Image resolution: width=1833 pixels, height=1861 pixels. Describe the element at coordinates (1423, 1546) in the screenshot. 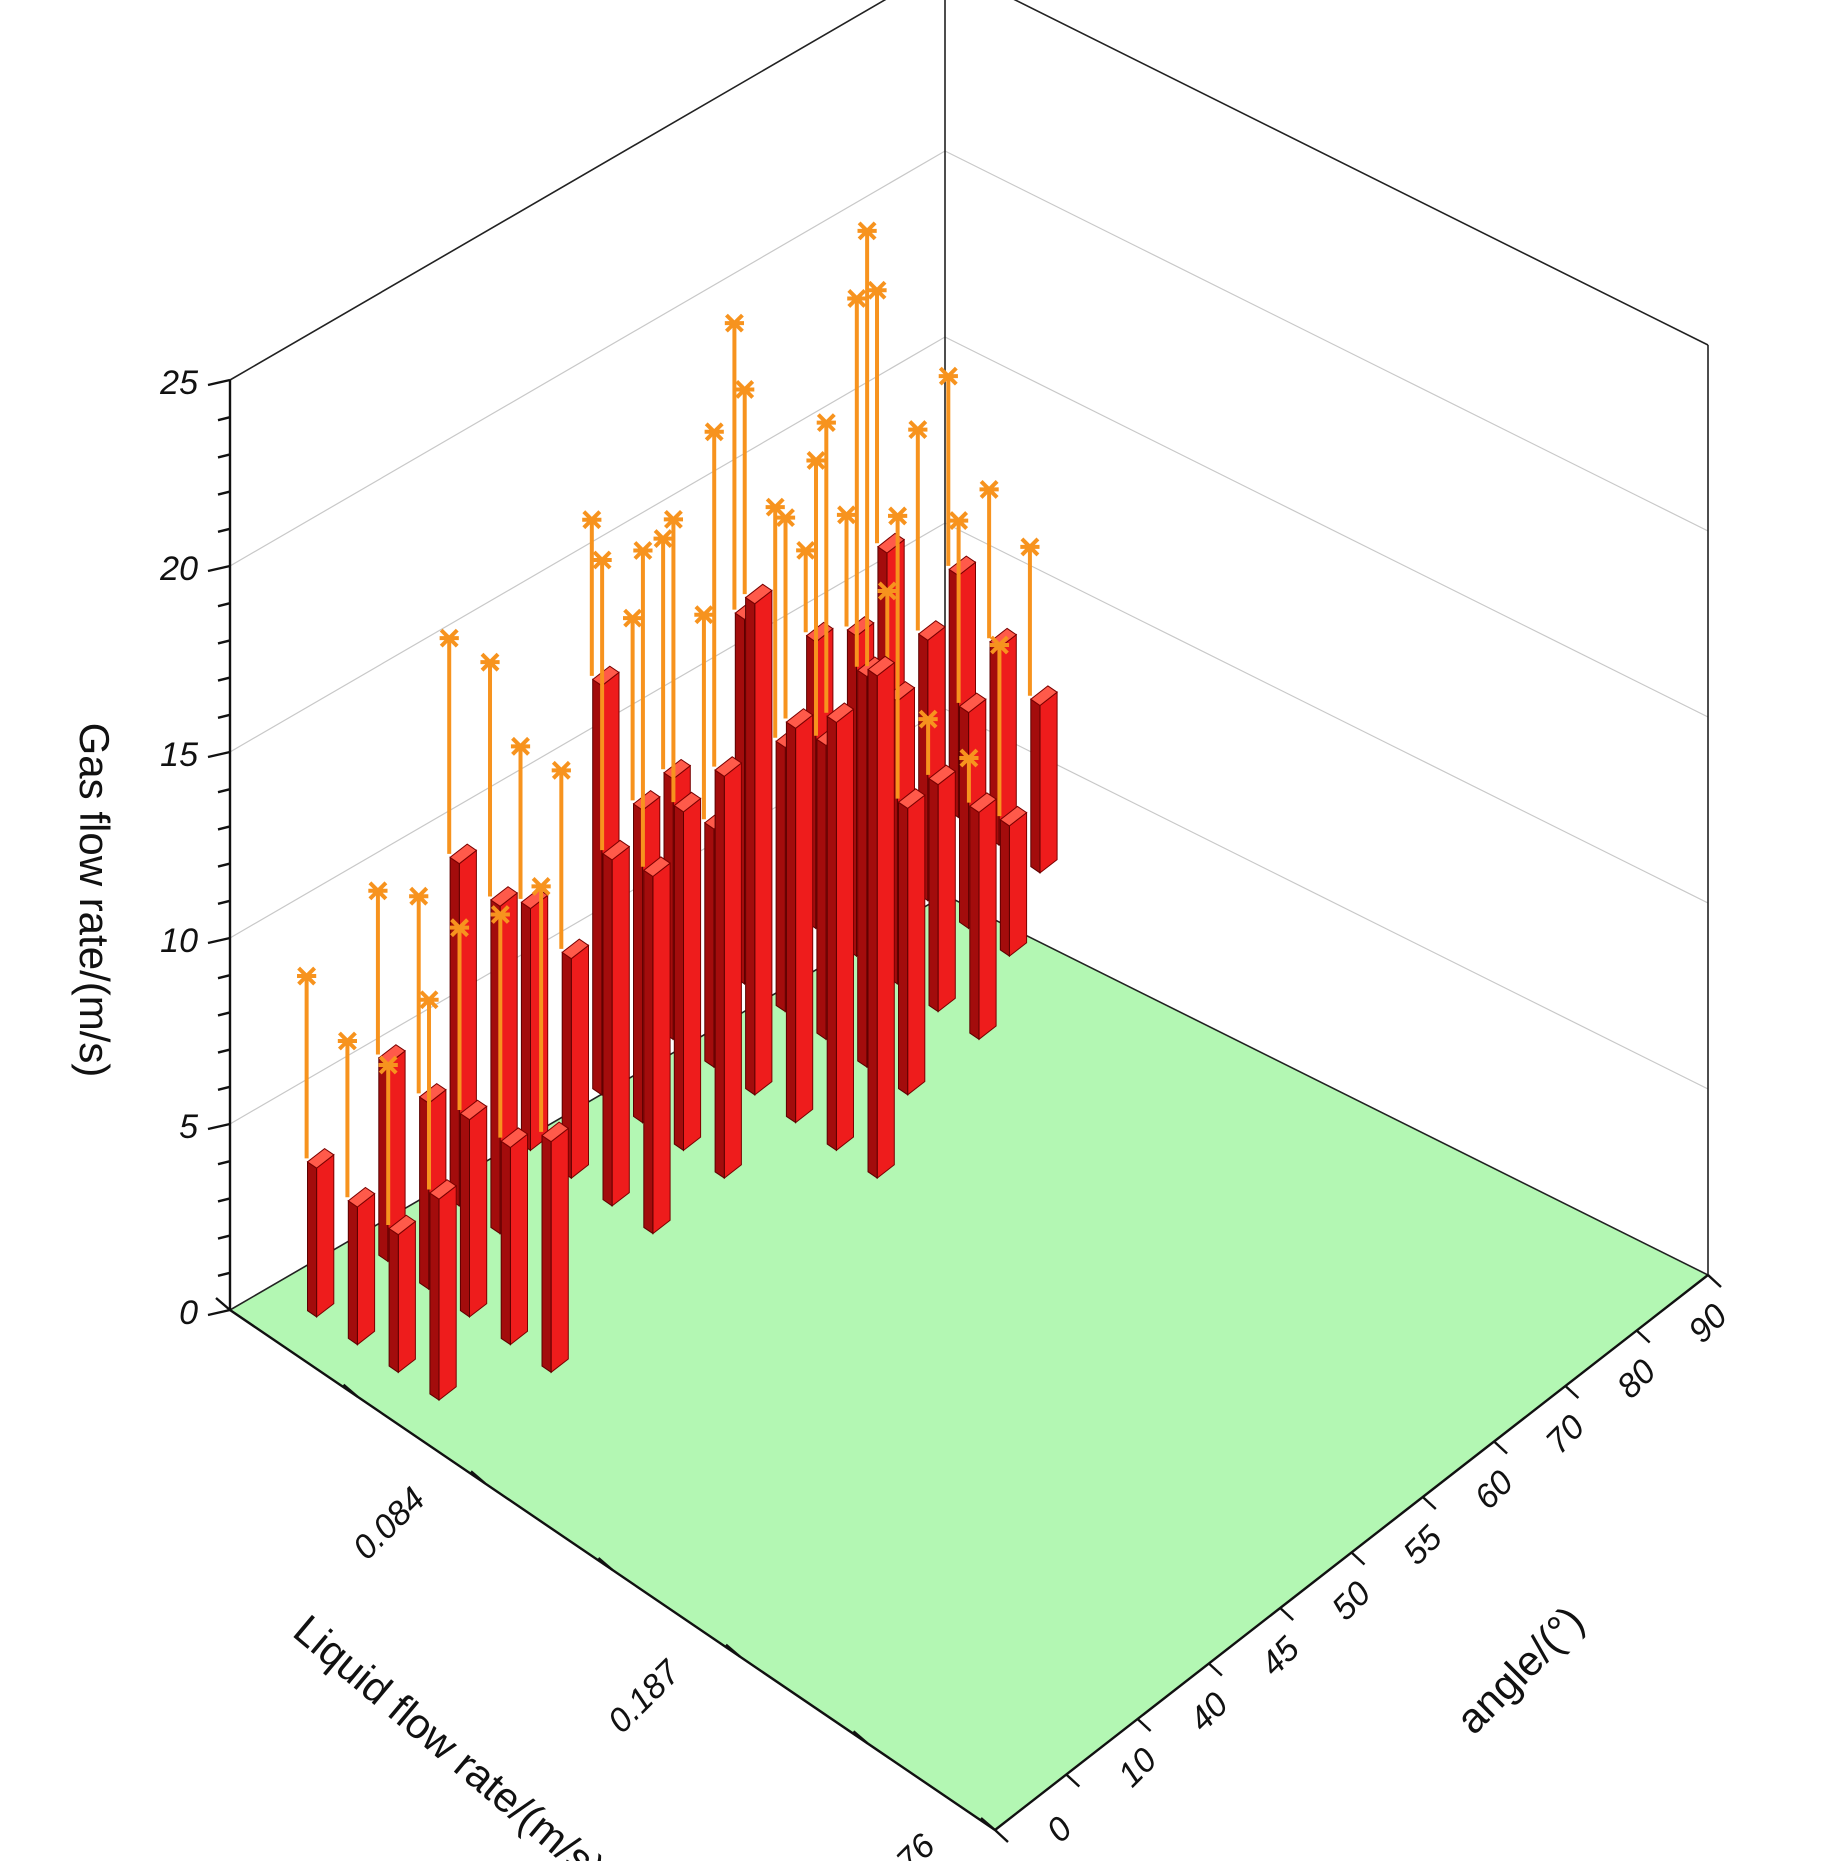

I see `y-tick-label: 55` at that location.